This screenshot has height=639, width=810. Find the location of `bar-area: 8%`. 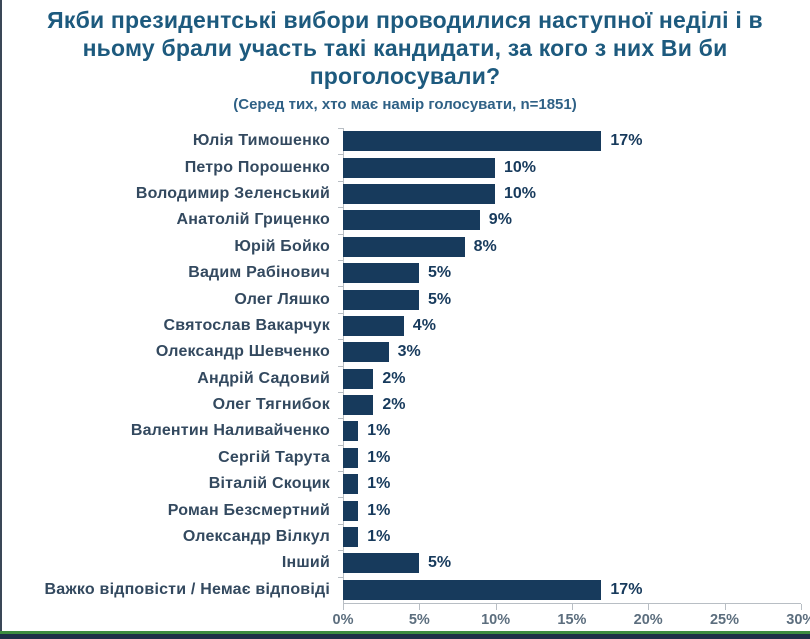

bar-area: 8% is located at coordinates (574, 246).